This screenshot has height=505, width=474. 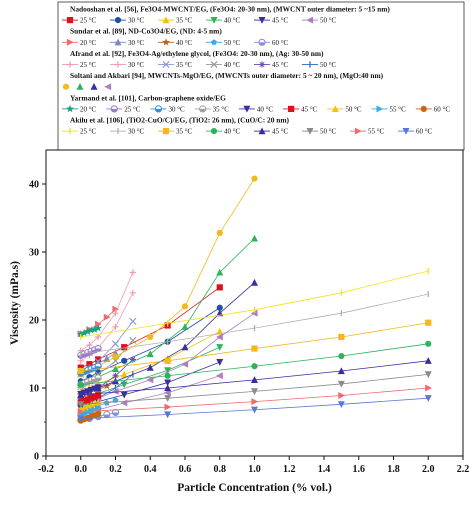 What do you see at coordinates (79, 42) in the screenshot?
I see `legend-item-1-0: 20 °C` at bounding box center [79, 42].